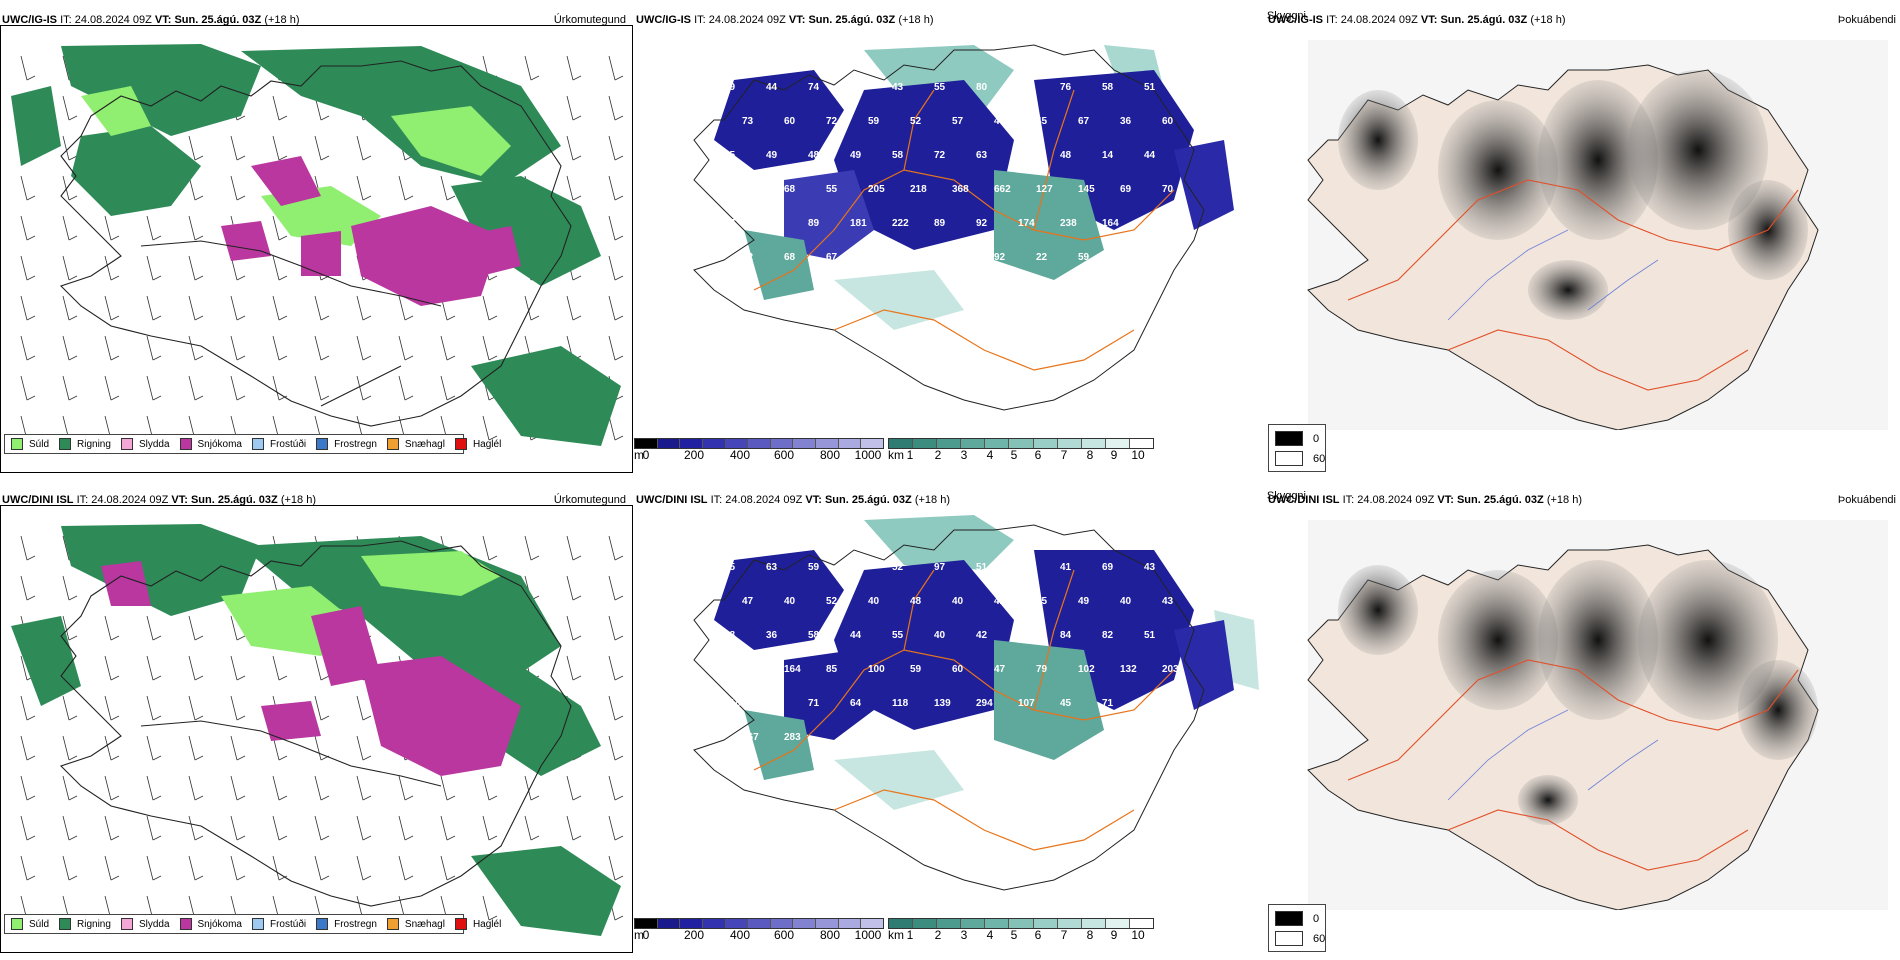  Describe the element at coordinates (218, 20) in the screenshot. I see `valid-time: Sun. 25.ágú. 03Z` at that location.